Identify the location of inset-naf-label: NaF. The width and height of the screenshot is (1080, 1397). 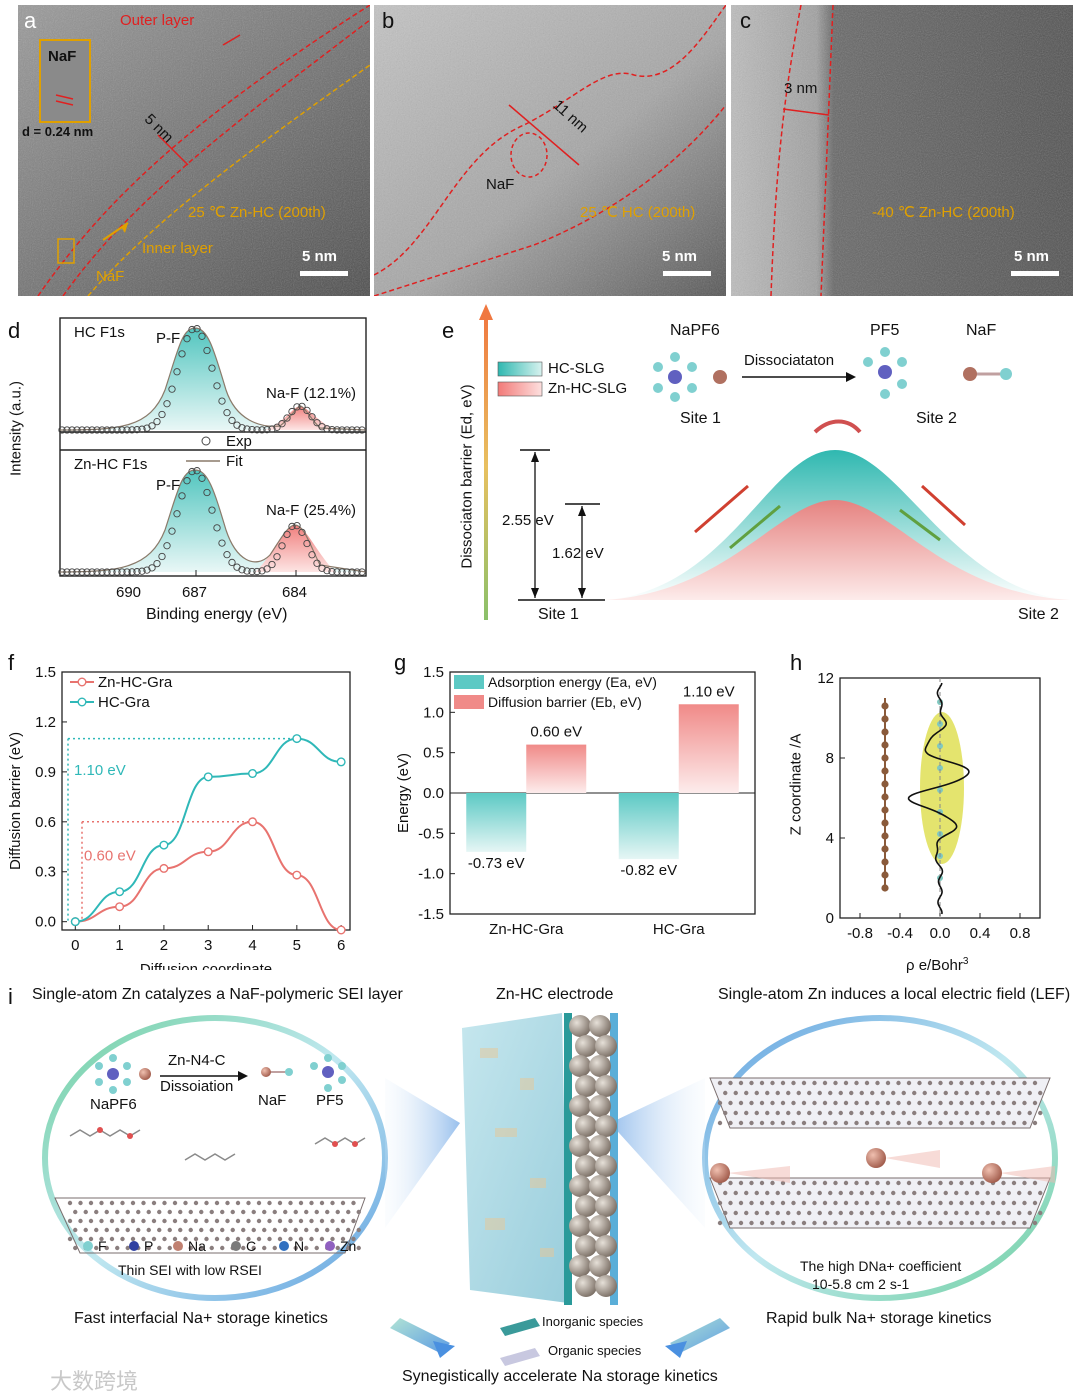
(62, 56).